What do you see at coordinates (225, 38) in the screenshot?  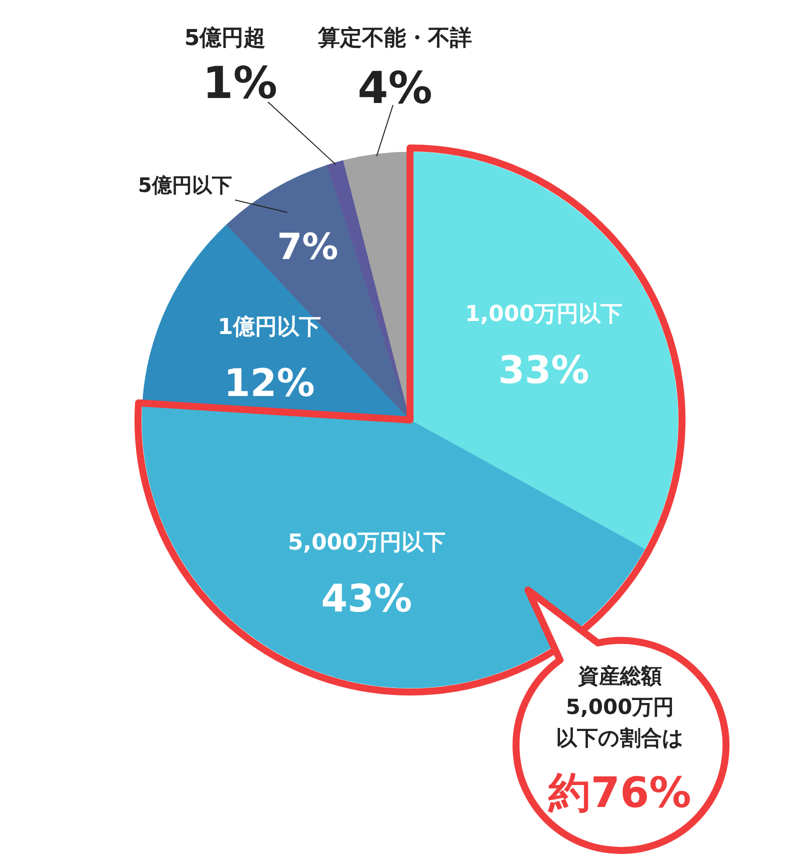 I see `slice-label: 5億円超` at bounding box center [225, 38].